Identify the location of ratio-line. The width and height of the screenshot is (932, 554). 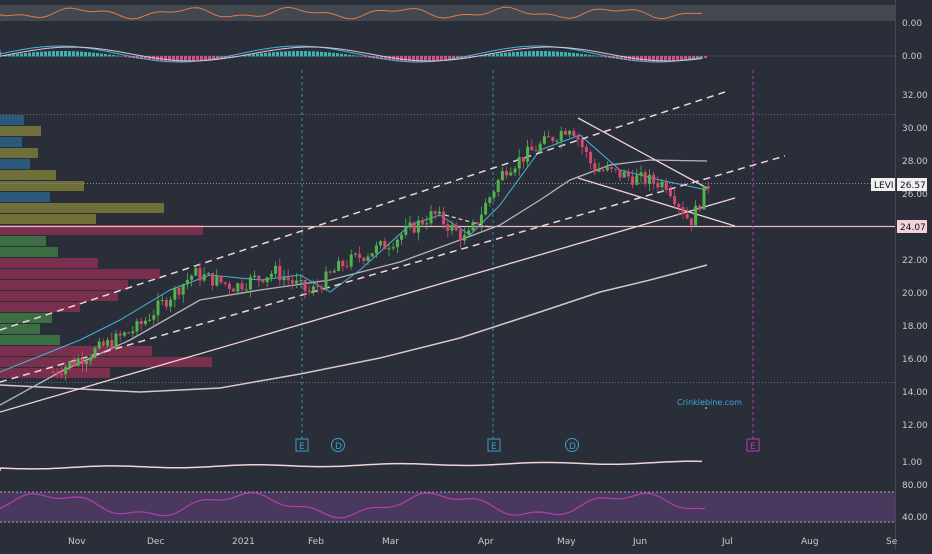
(351, 465).